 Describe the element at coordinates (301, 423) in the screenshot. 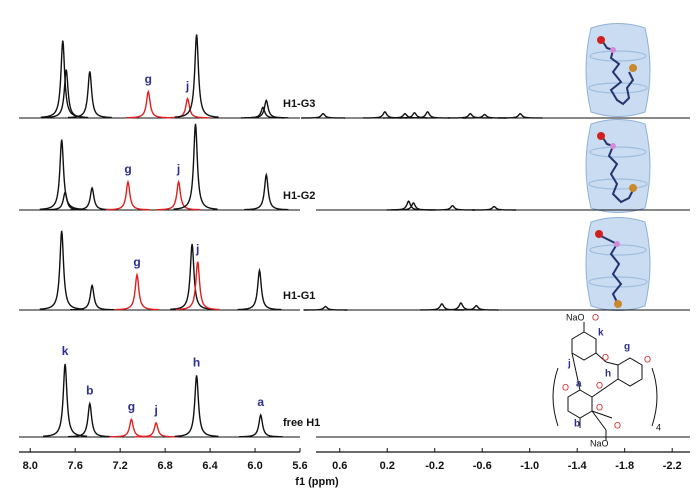

I see `series-label: free H1` at that location.